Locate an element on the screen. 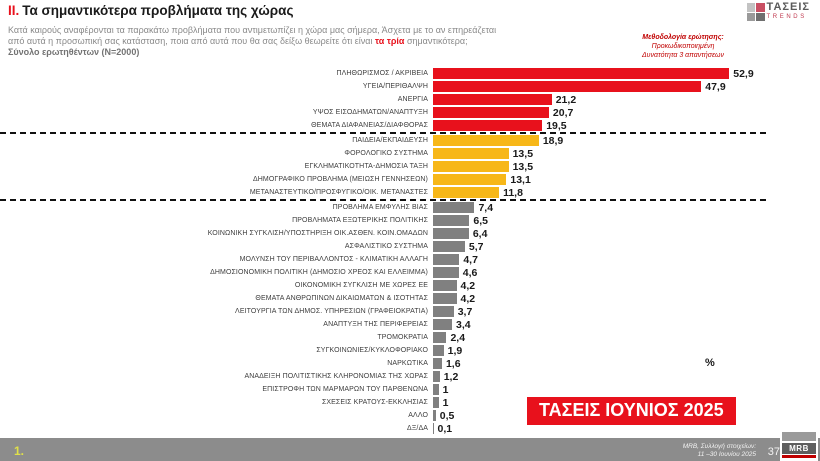 Image resolution: width=820 pixels, height=461 pixels. category-label: ΠΛΗΘΩΡΙΣΜΟΣ / ΑΚΡΙΒΕΙΑ is located at coordinates (382, 73).